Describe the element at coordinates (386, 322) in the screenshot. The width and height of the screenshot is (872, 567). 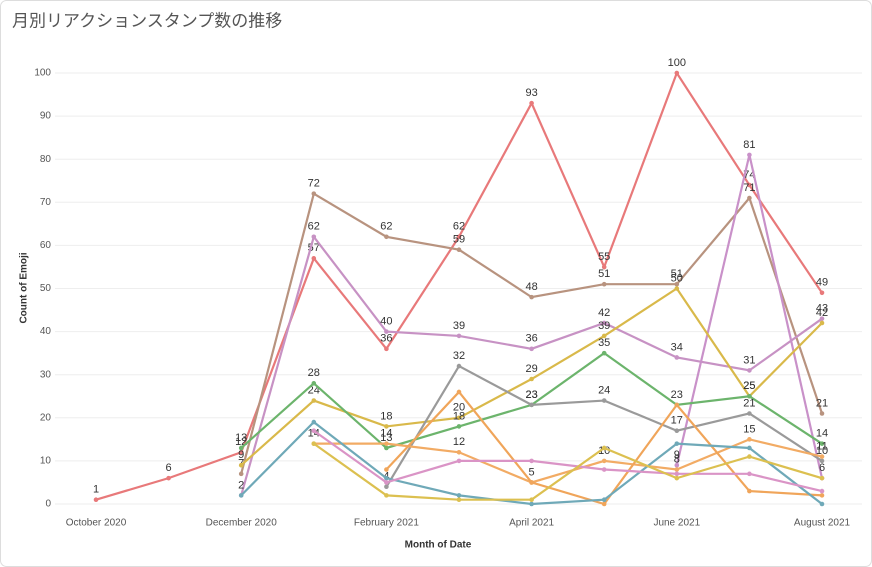
I see `data-label: 40` at that location.